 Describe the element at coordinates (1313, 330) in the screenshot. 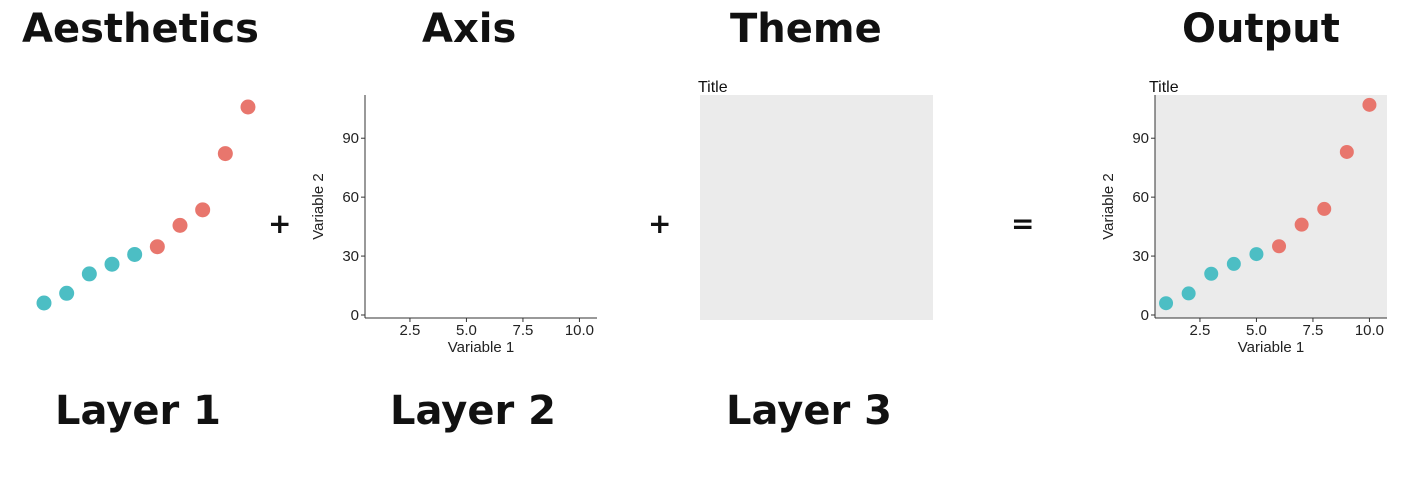

I see `output-x-tick-label-3: 7.5` at that location.